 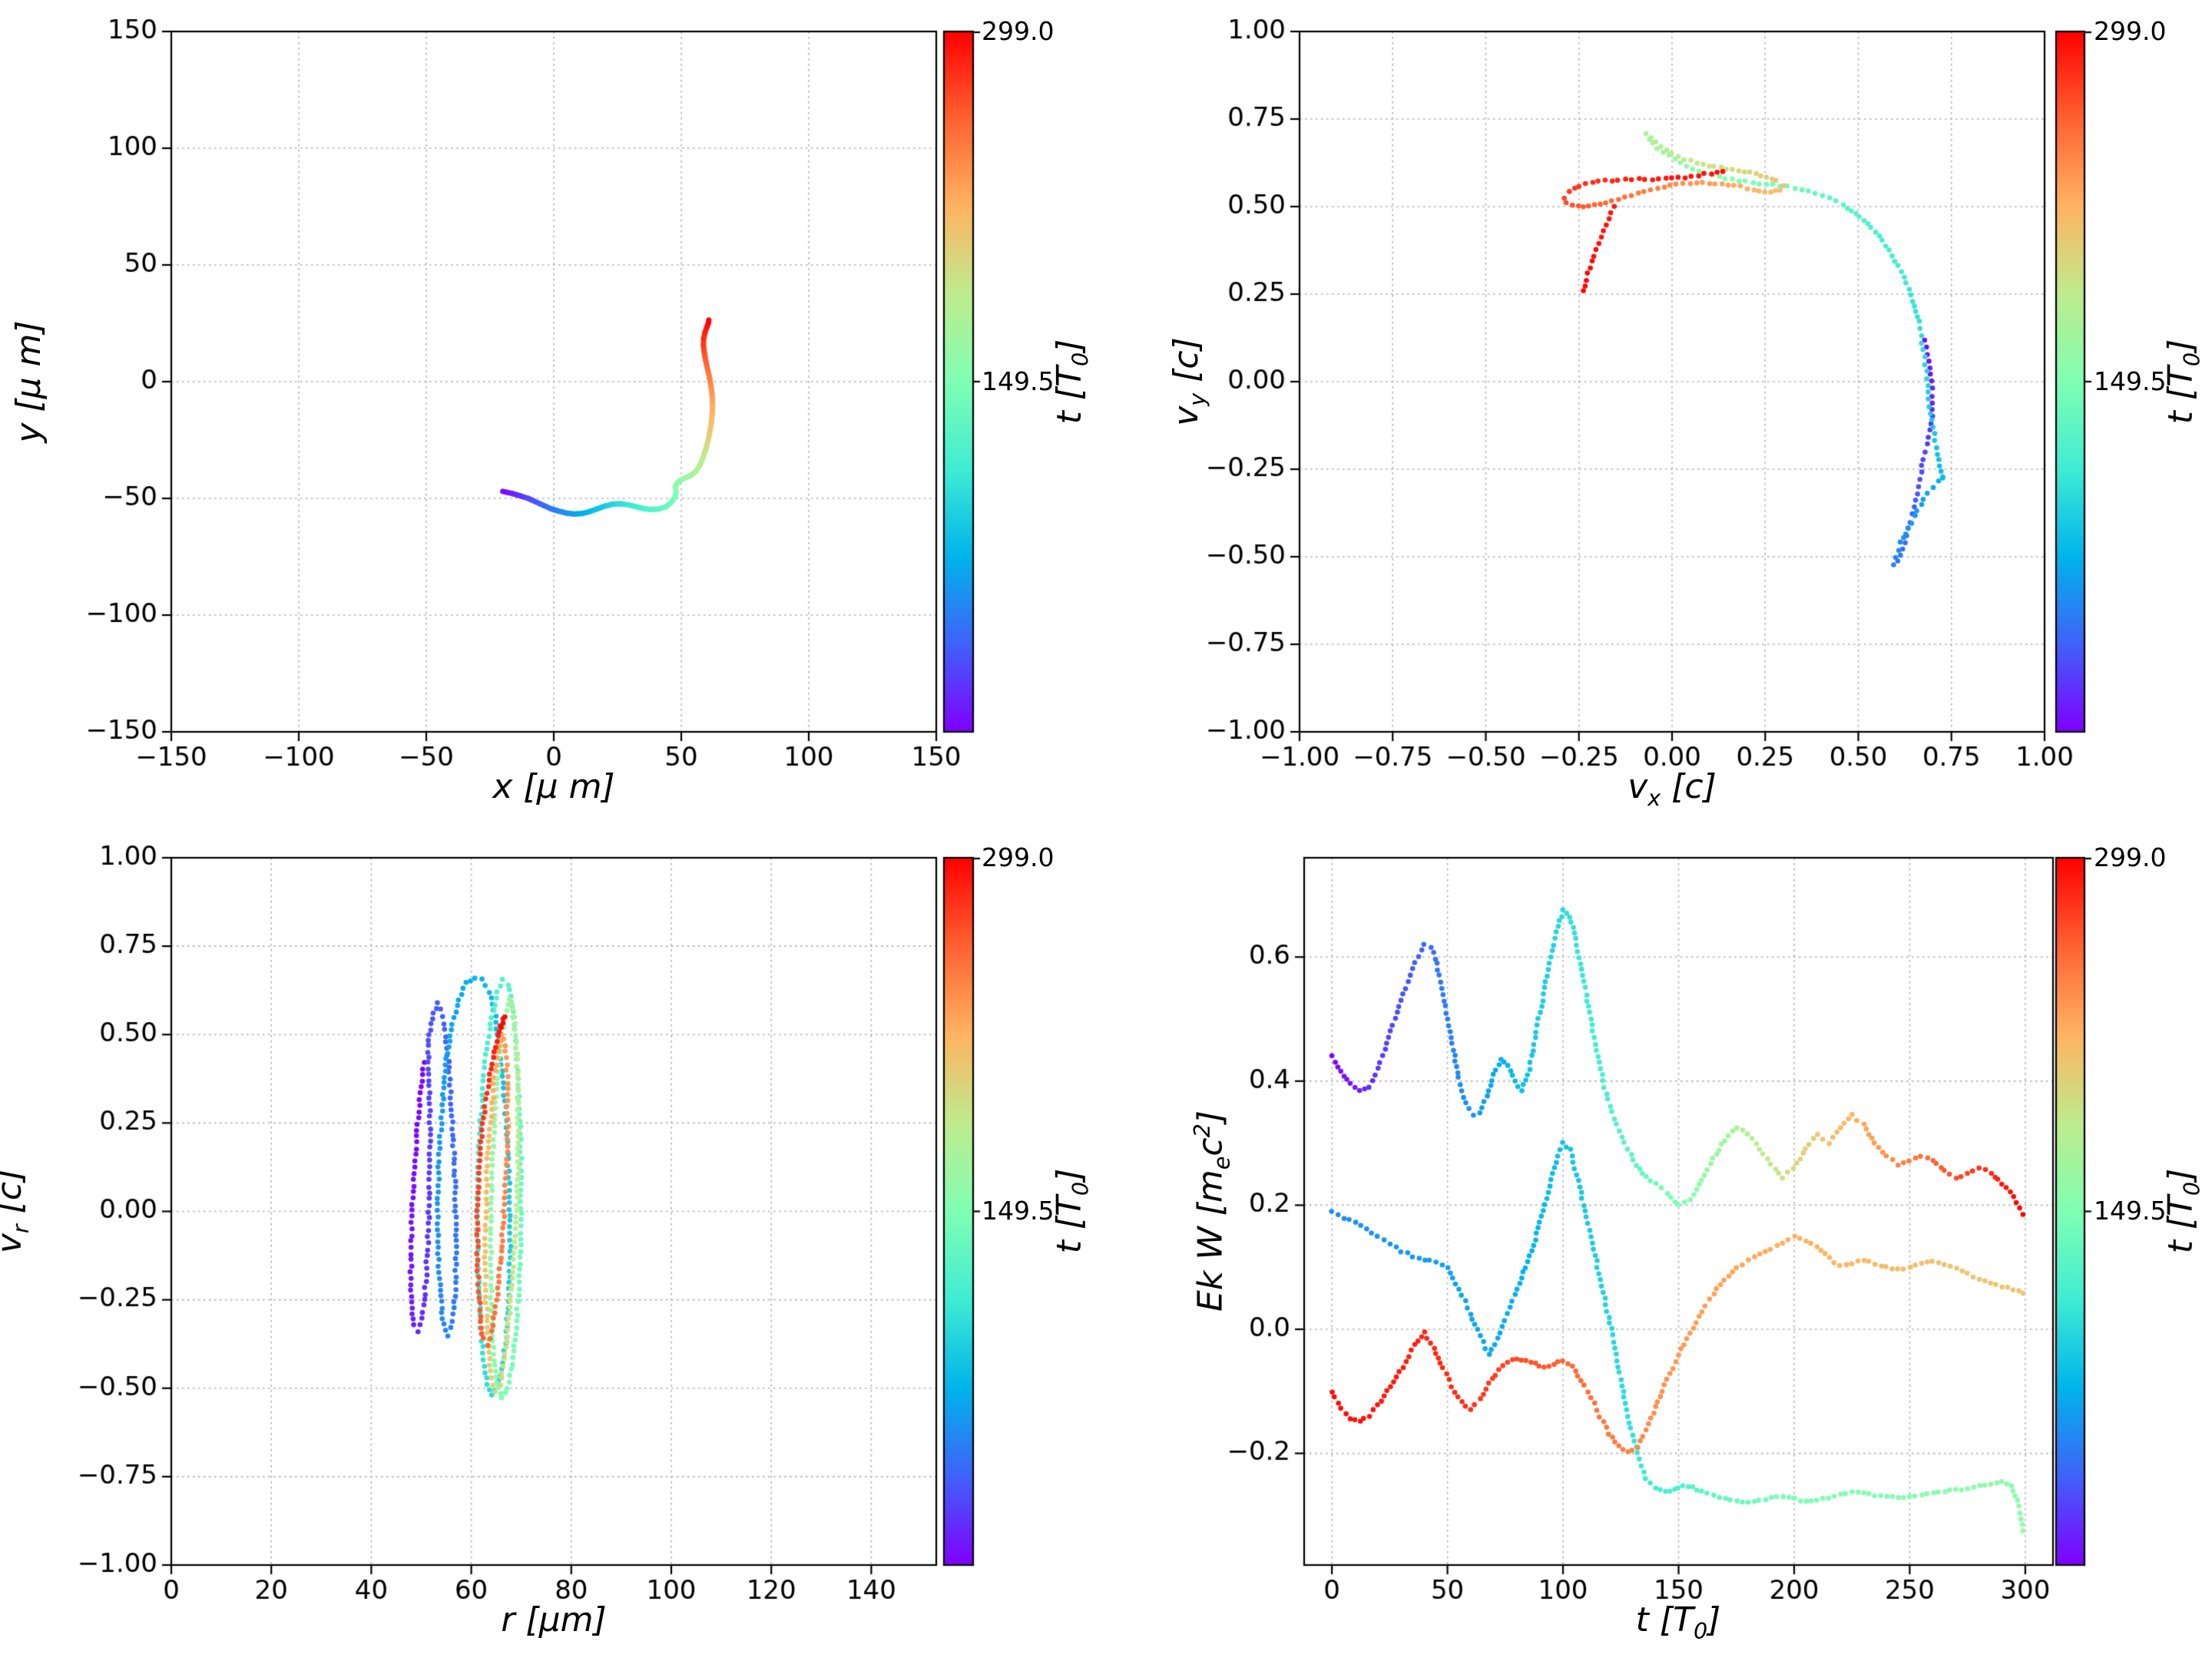 I want to click on rvr-xlabel: r [μm], so click(x=554, y=1620).